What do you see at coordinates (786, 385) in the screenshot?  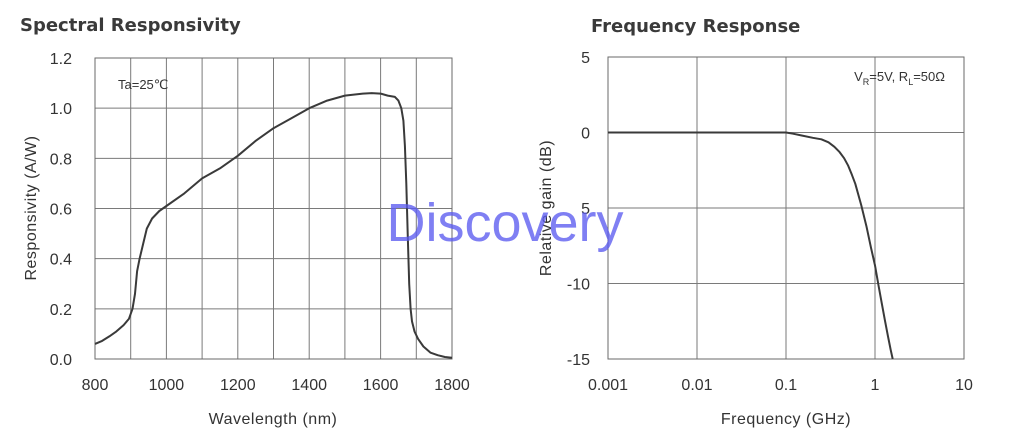 I see `x-tick-label: 0.1` at bounding box center [786, 385].